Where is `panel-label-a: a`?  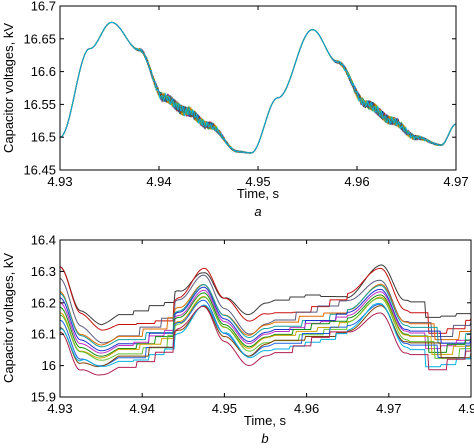 panel-label-a: a is located at coordinates (257, 211).